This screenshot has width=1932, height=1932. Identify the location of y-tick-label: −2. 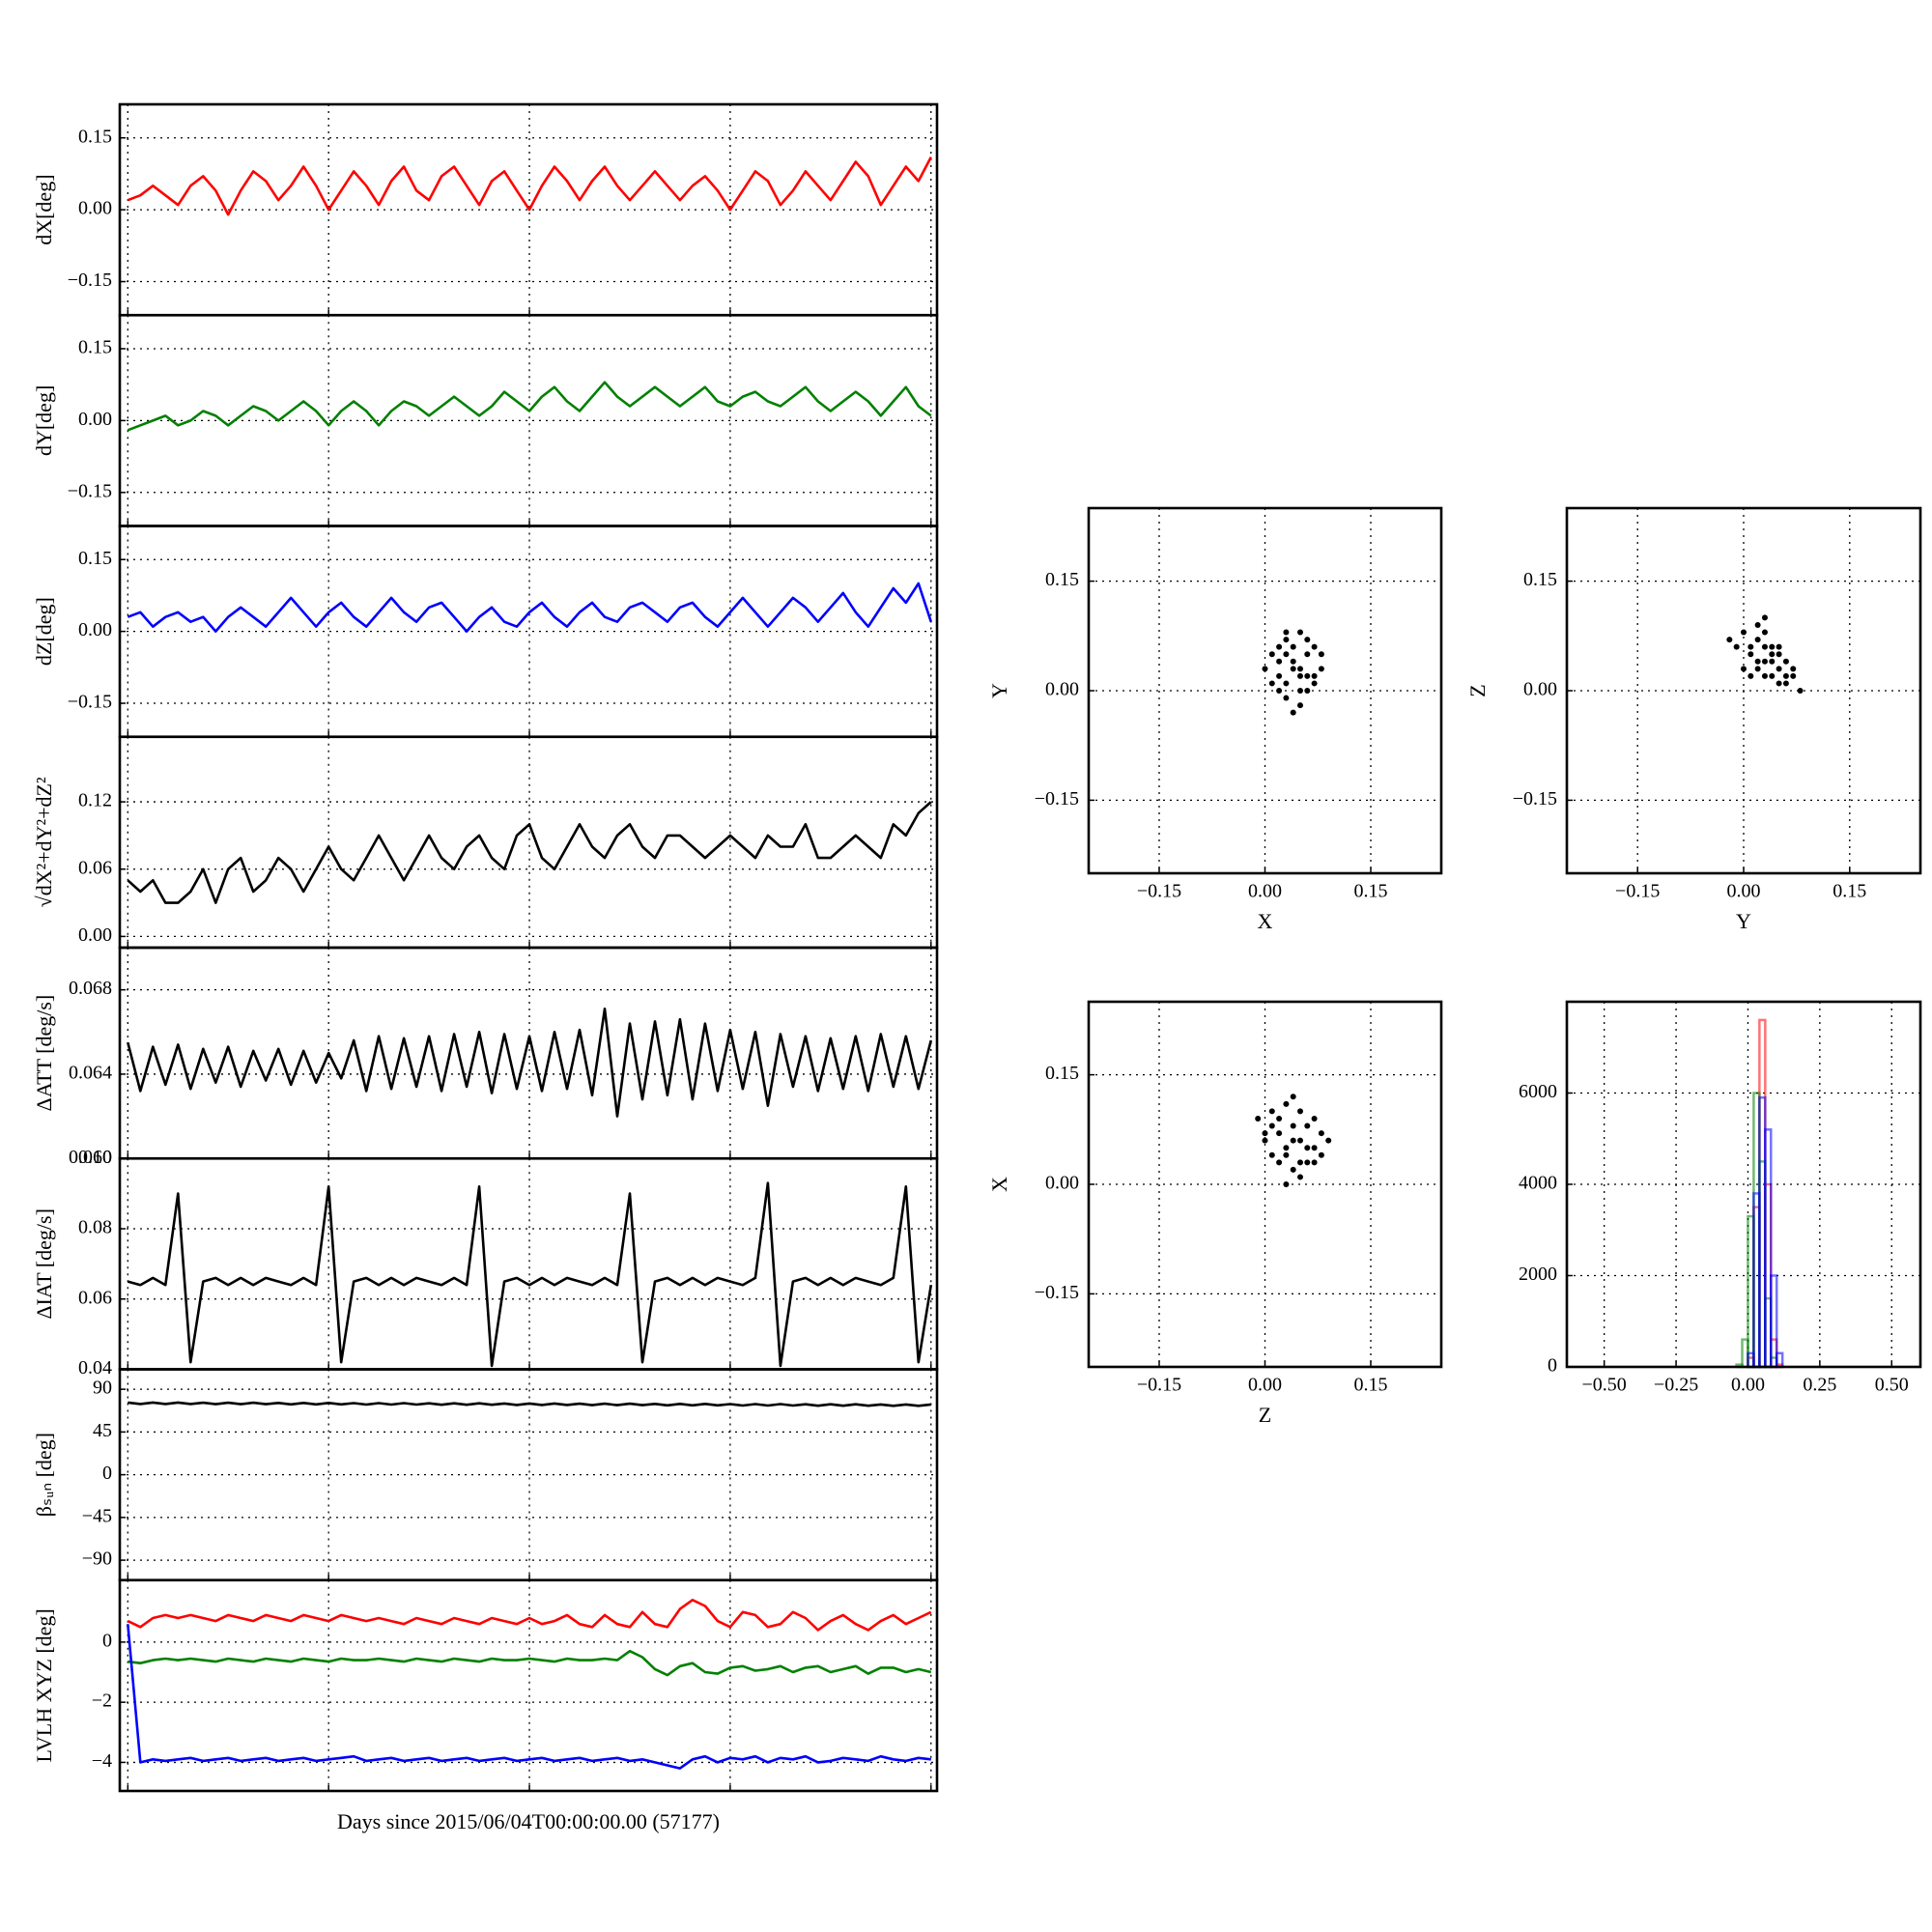
(102, 1701).